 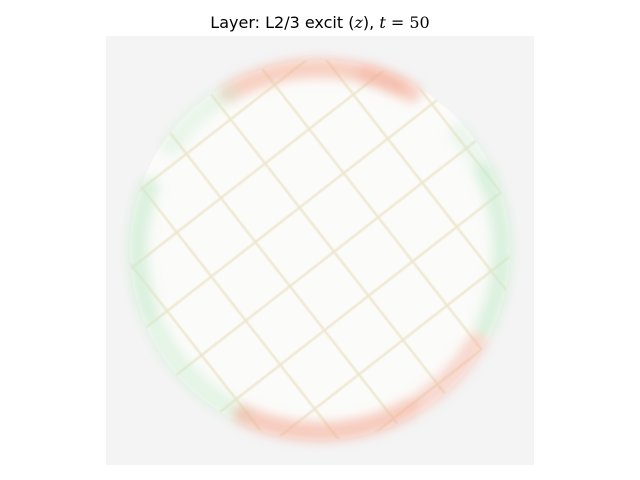 I want to click on title-mid: ),, so click(x=371, y=22).